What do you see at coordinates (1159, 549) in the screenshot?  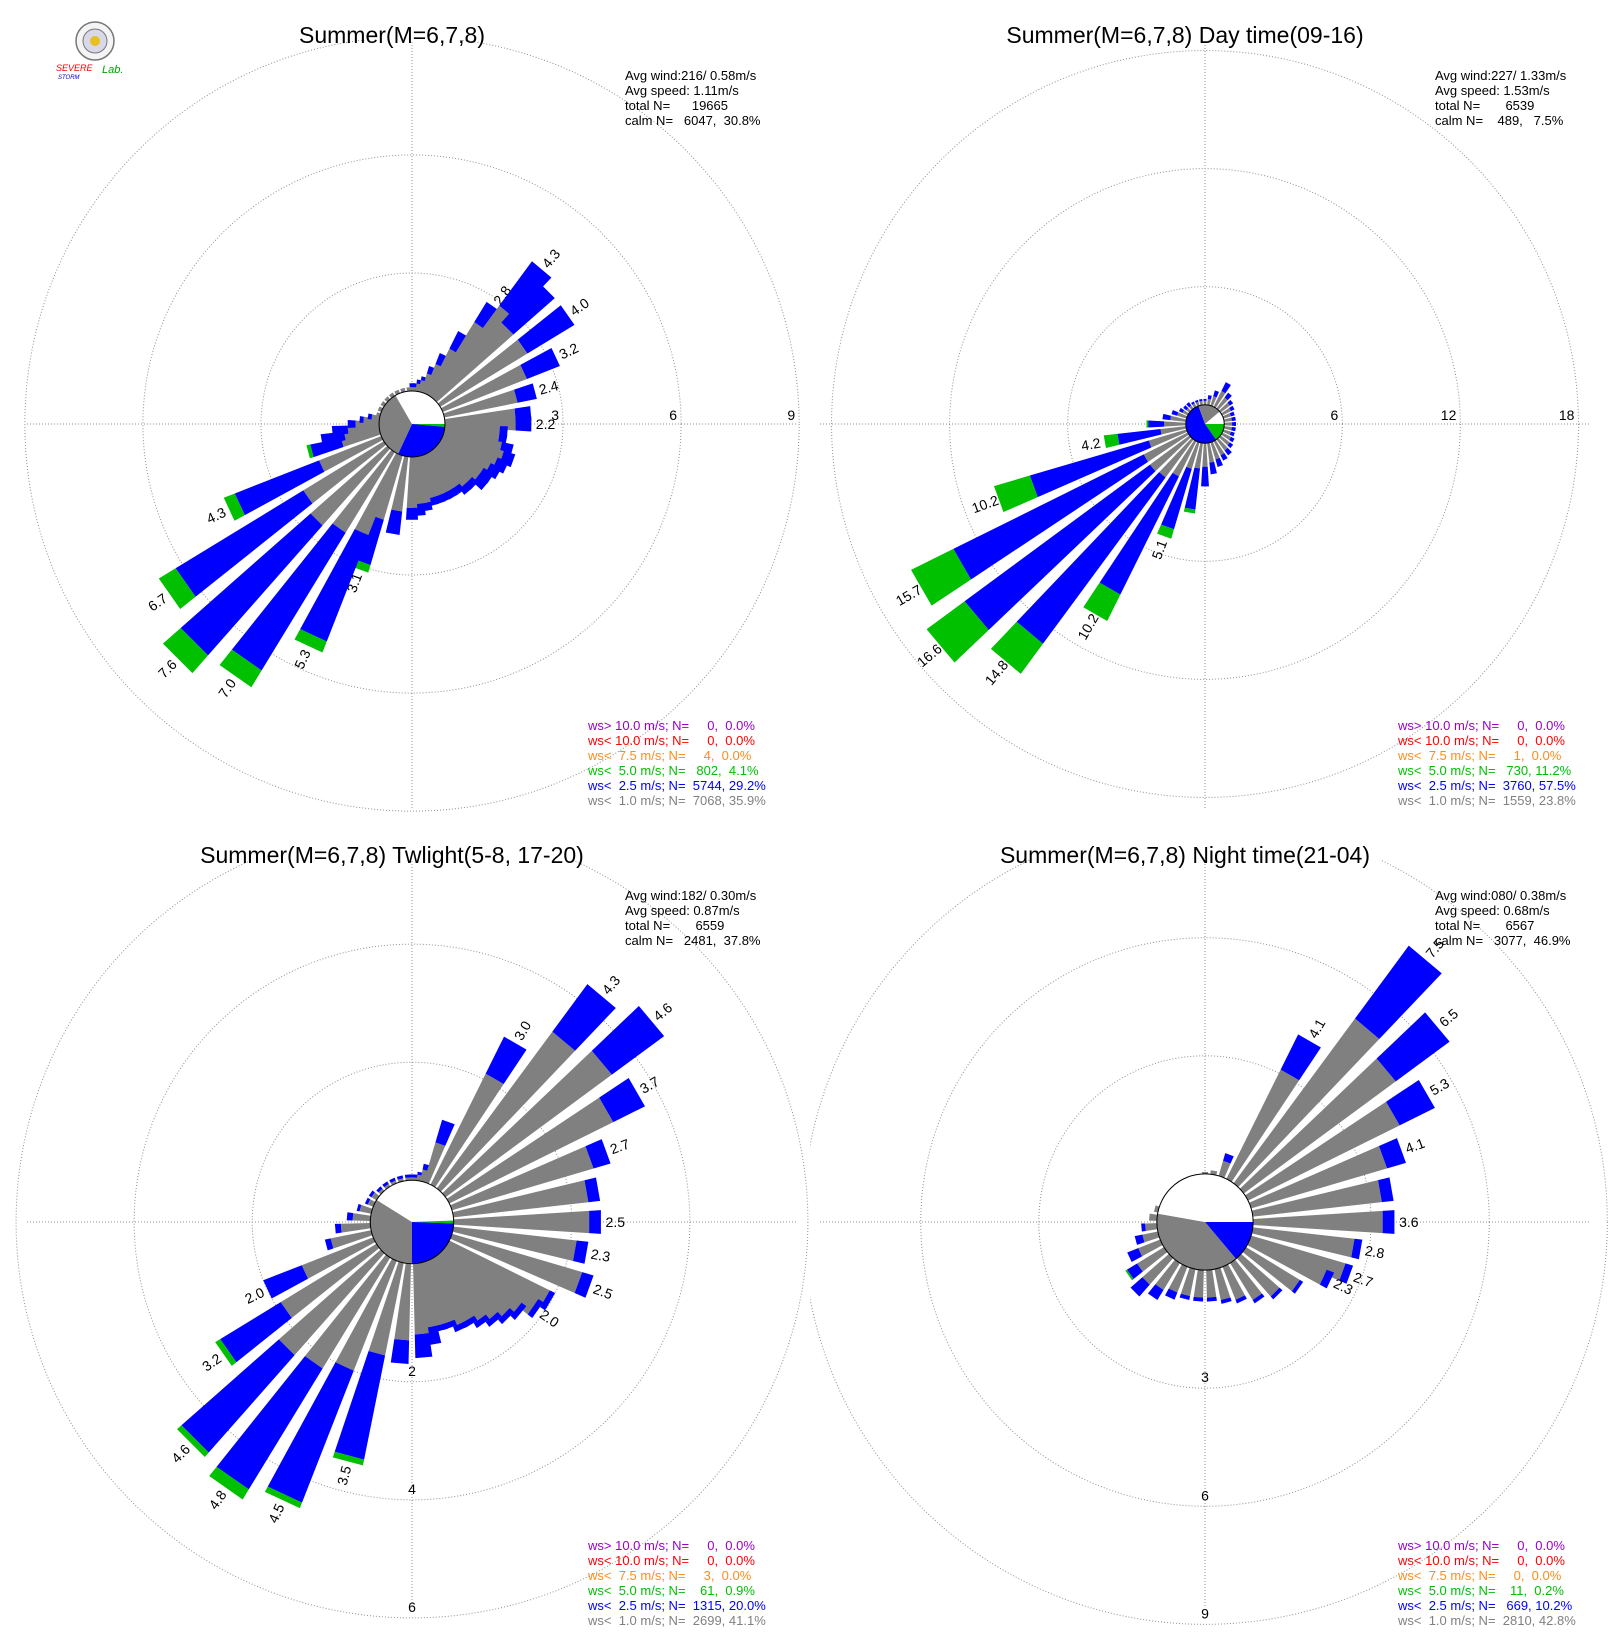 I see `bar-label-200: 5.1` at bounding box center [1159, 549].